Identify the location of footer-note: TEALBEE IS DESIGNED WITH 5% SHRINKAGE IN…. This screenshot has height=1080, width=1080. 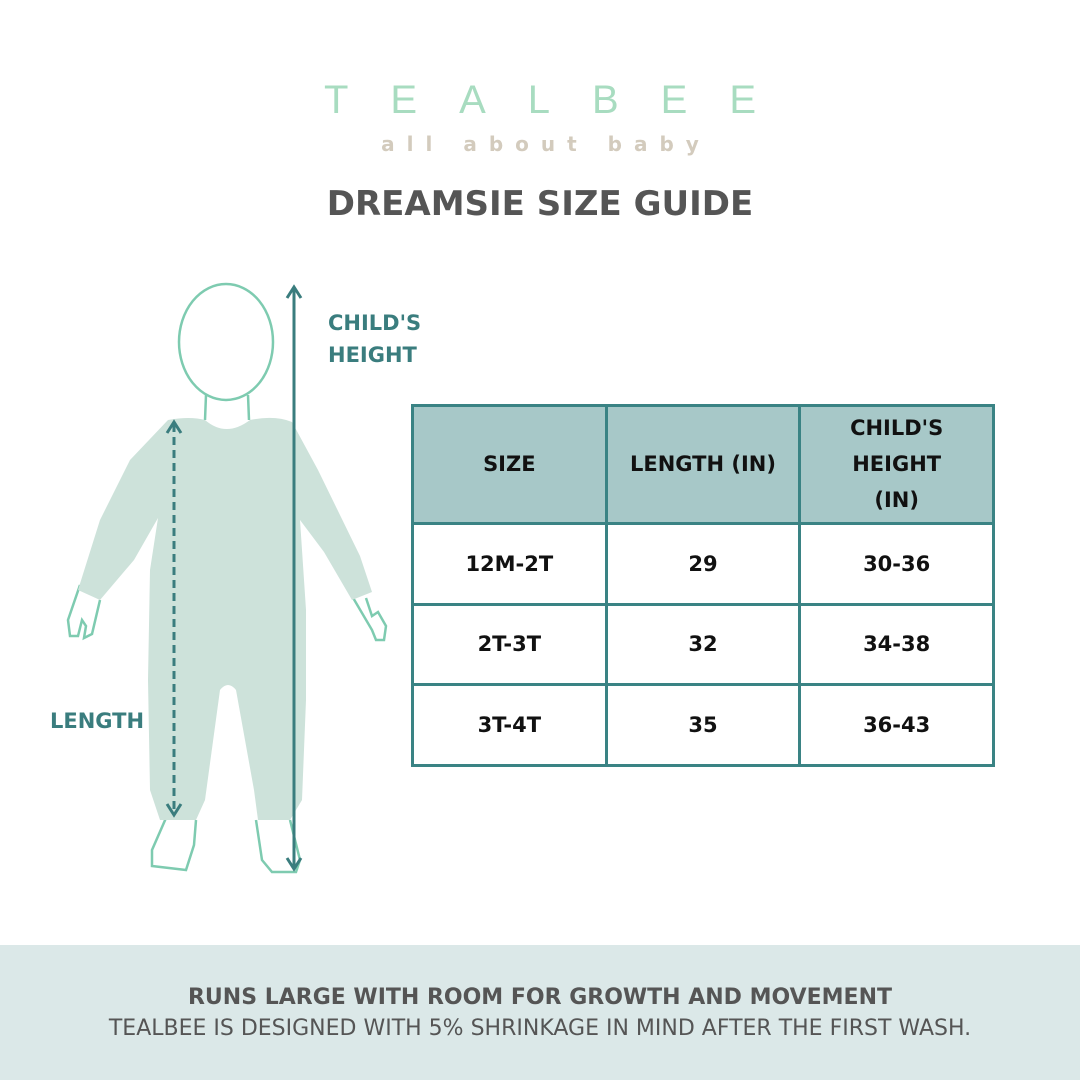
(540, 1028).